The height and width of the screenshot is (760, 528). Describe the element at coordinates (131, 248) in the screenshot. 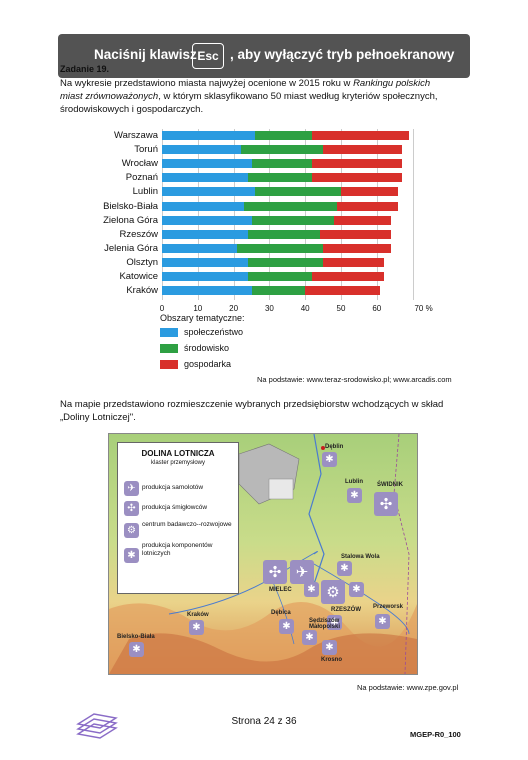

I see `category-label: Jelenia Góra` at that location.